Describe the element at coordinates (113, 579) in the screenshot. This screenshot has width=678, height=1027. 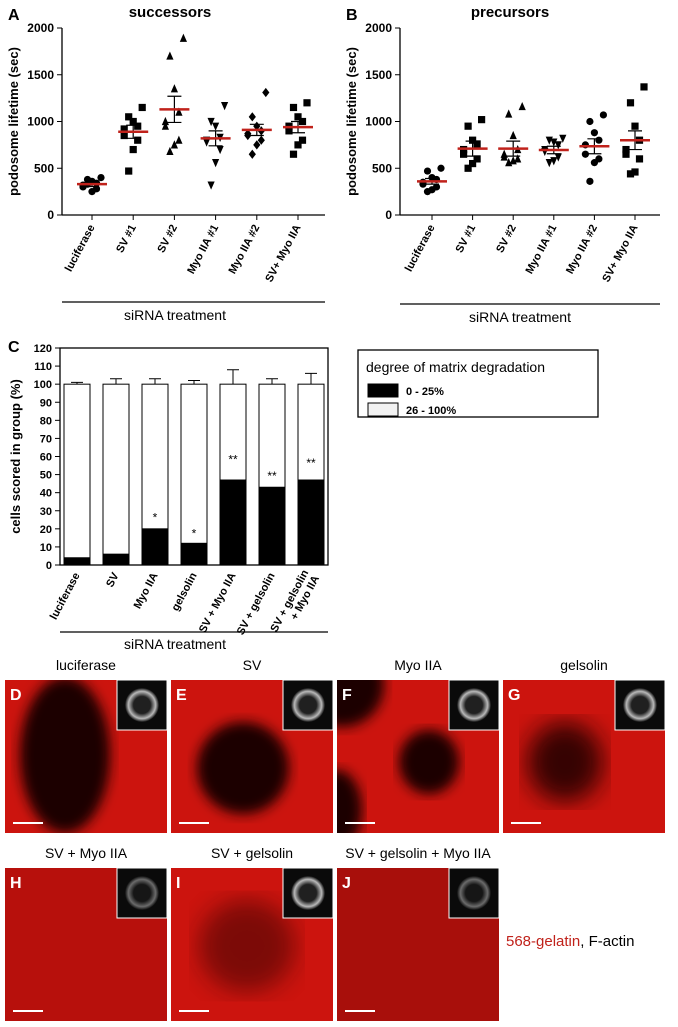
I see `x-tick-label: SV` at that location.